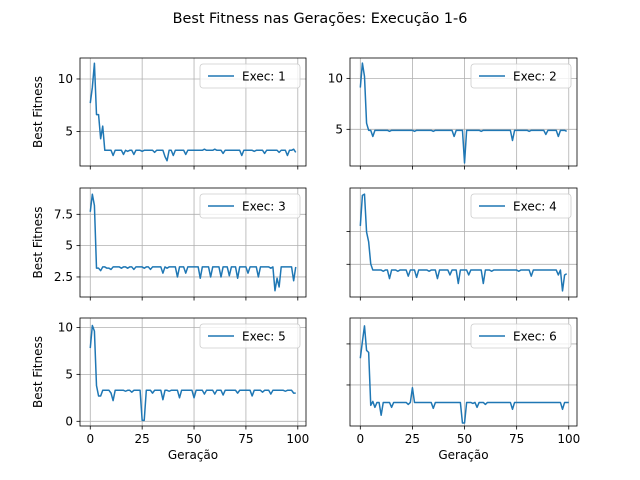  Describe the element at coordinates (535, 77) in the screenshot. I see `legend-label: Exec: 2` at that location.